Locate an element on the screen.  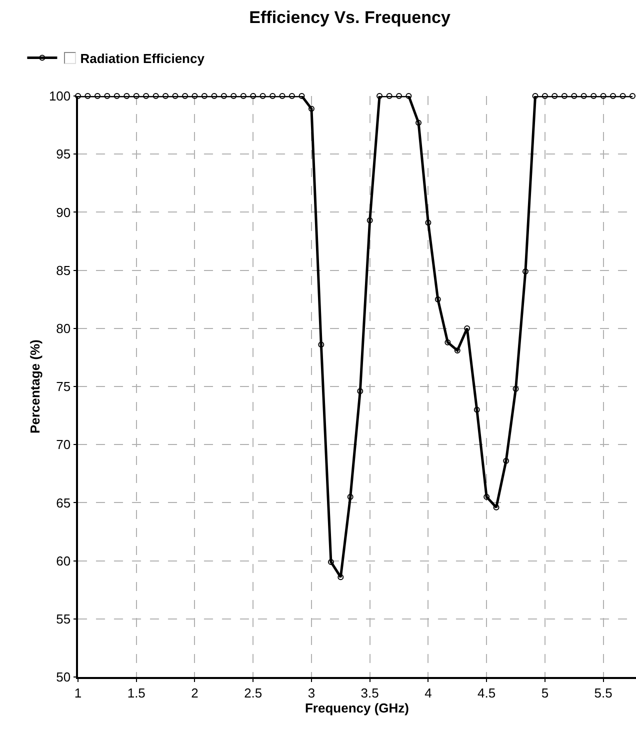
y-tick-label: 100 is located at coordinates (59, 96).